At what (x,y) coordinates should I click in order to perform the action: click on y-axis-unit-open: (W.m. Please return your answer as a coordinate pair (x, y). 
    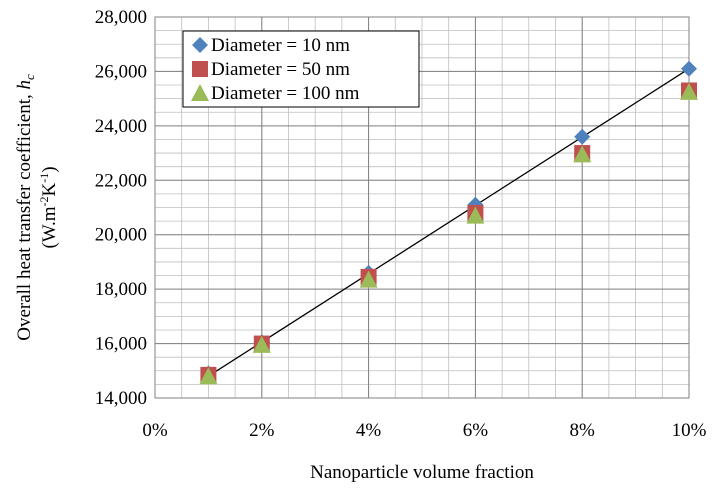
    Looking at the image, I should click on (49, 227).